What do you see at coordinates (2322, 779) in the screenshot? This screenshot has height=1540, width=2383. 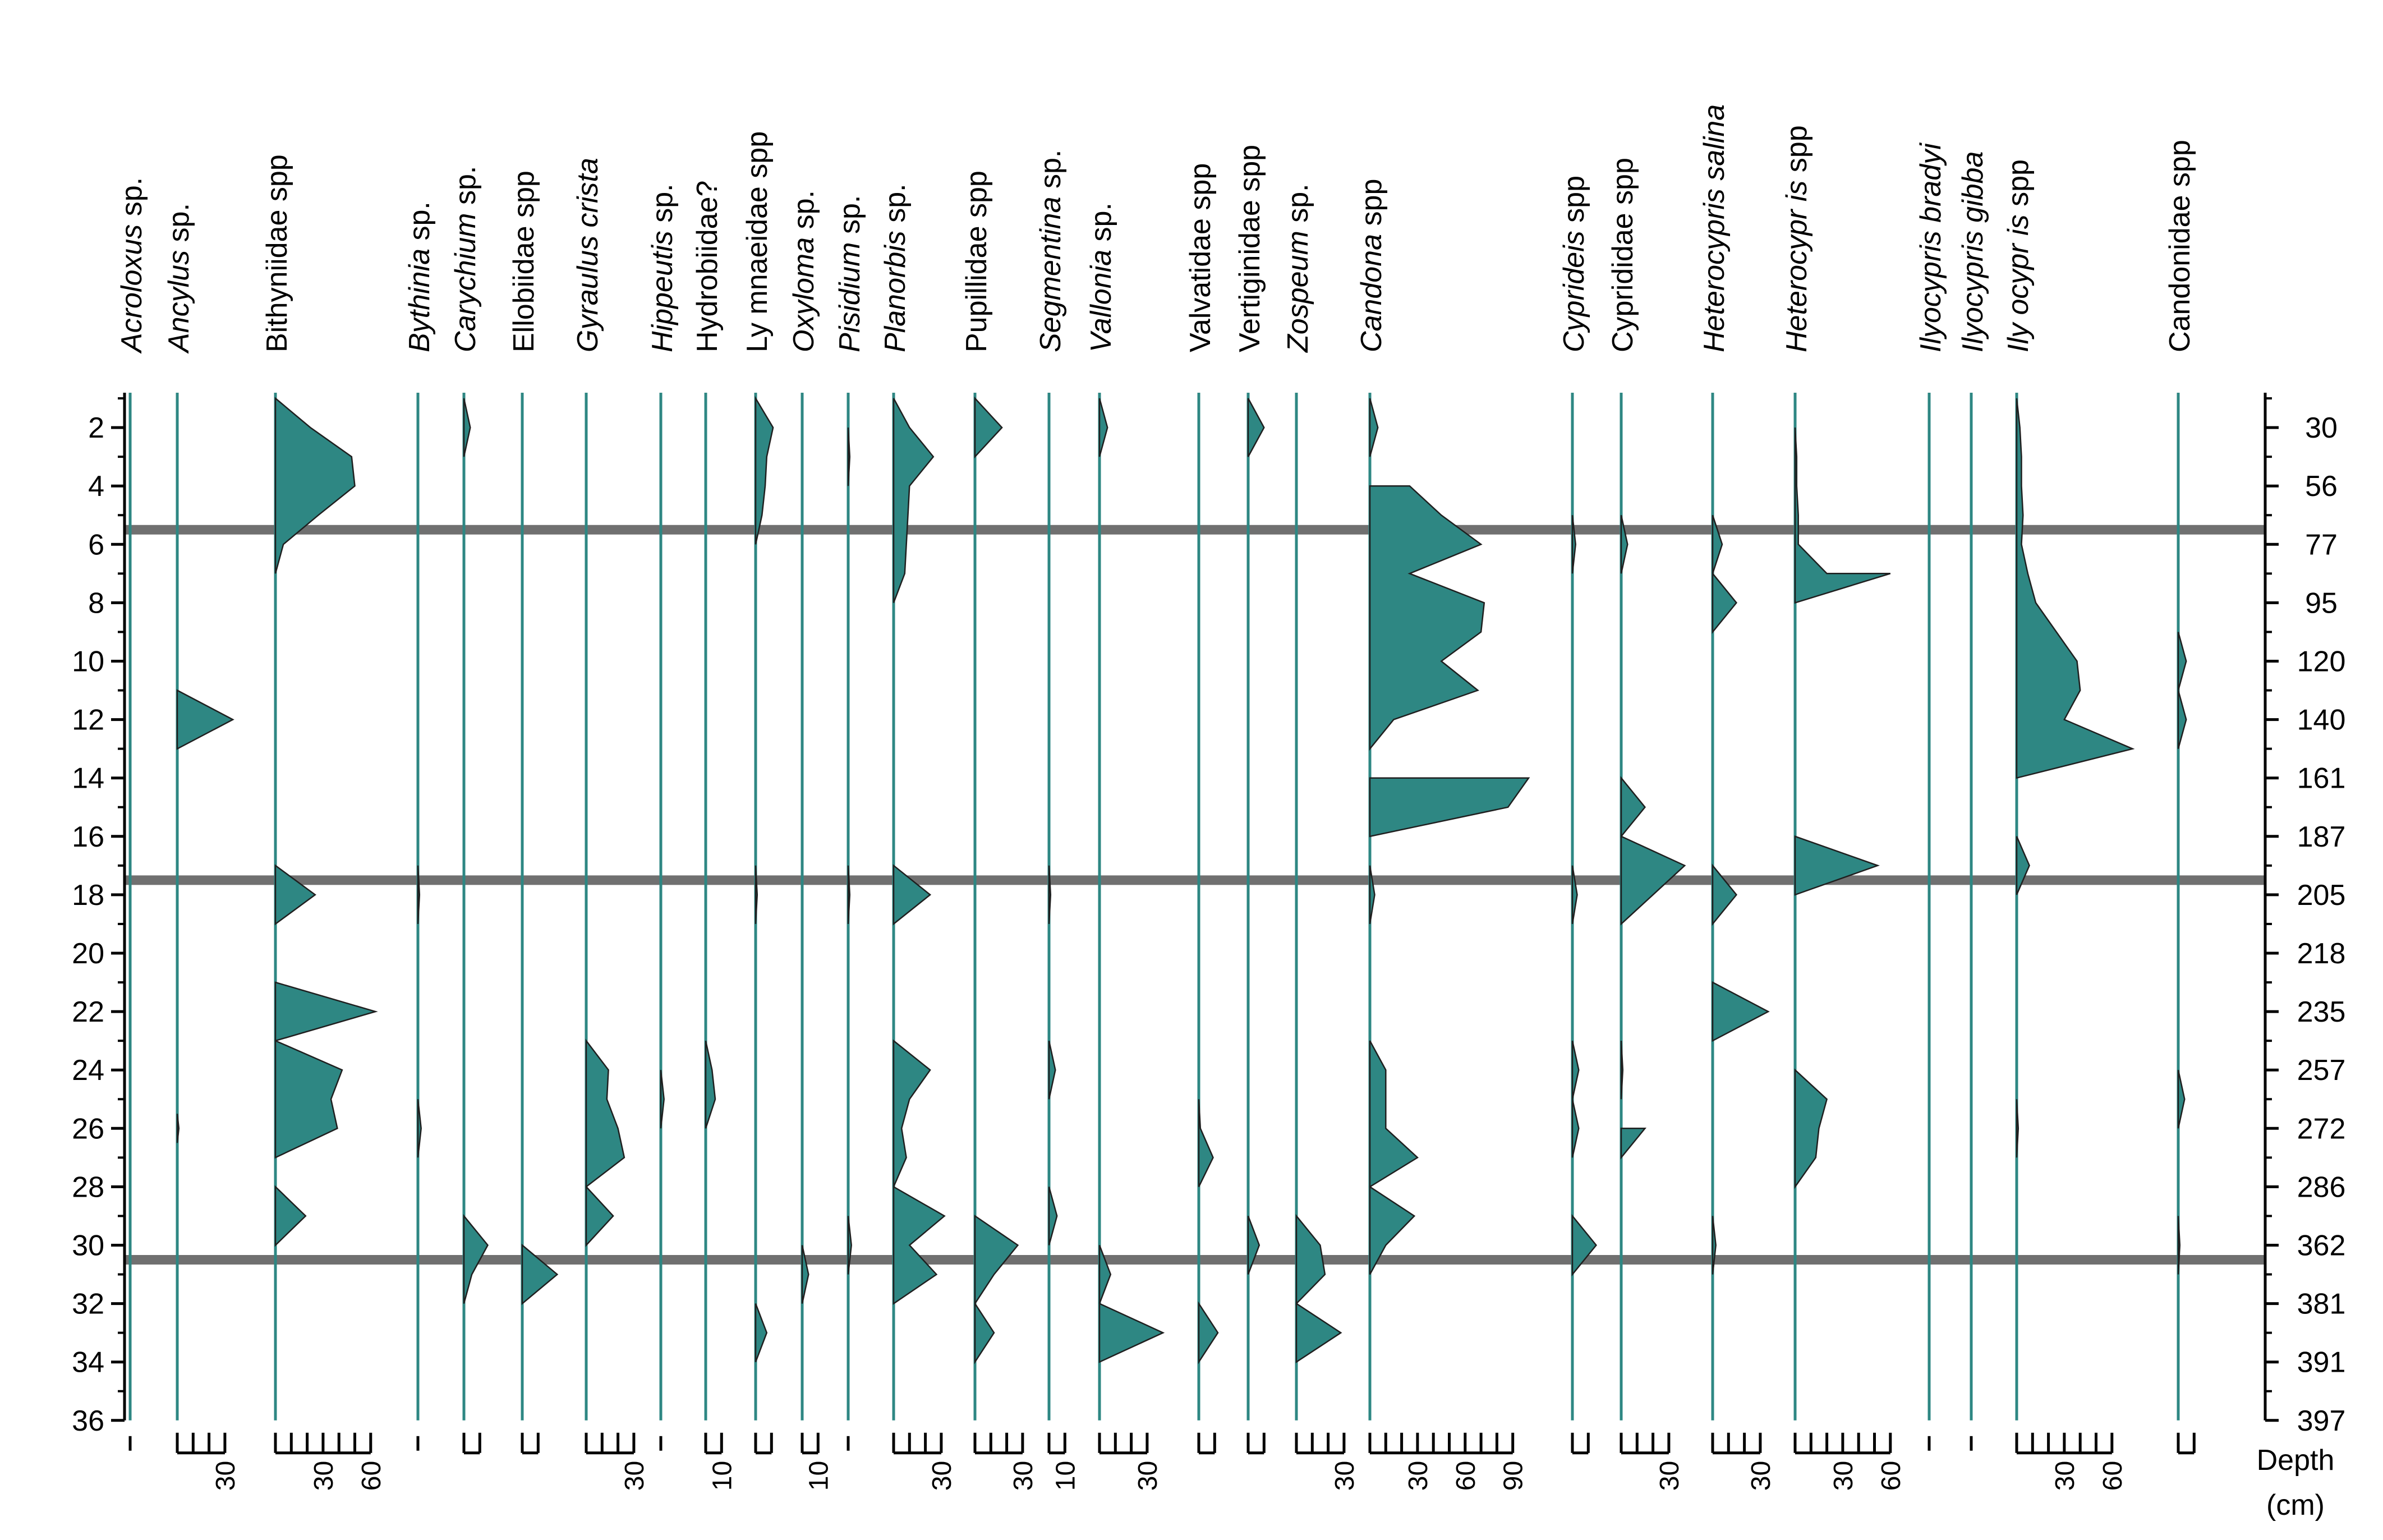 I see `right-axis-tick-label: 161` at bounding box center [2322, 779].